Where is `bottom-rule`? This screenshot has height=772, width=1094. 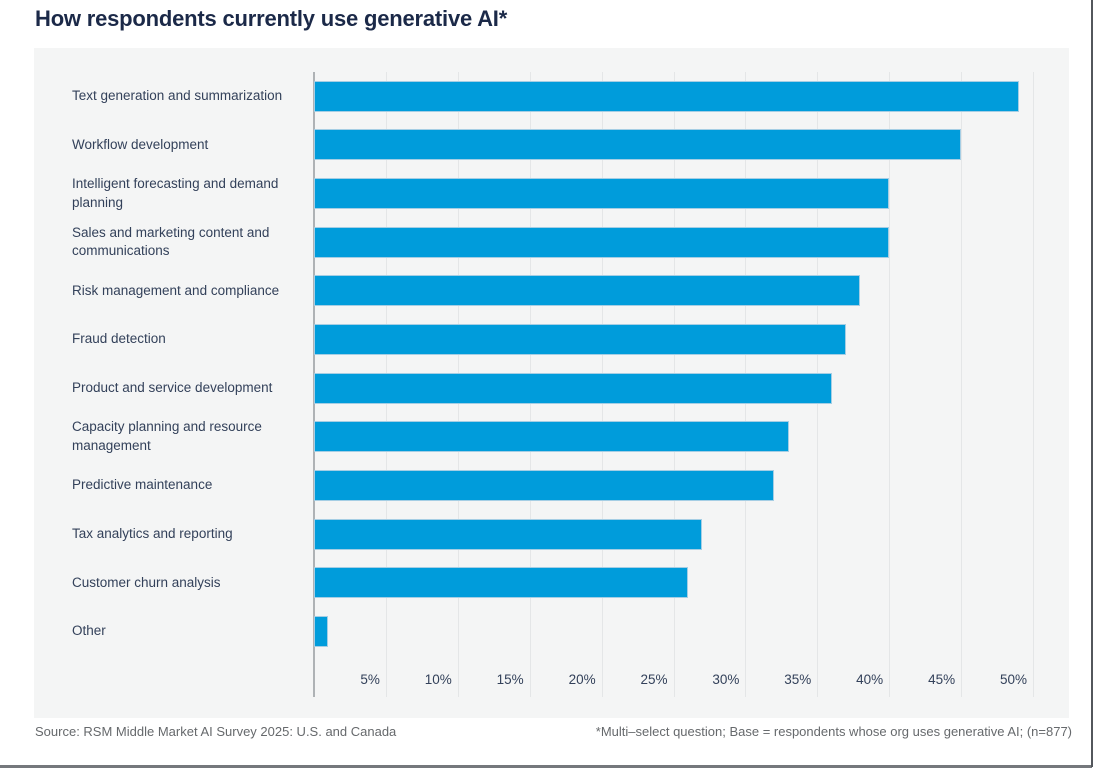 bottom-rule is located at coordinates (546, 766).